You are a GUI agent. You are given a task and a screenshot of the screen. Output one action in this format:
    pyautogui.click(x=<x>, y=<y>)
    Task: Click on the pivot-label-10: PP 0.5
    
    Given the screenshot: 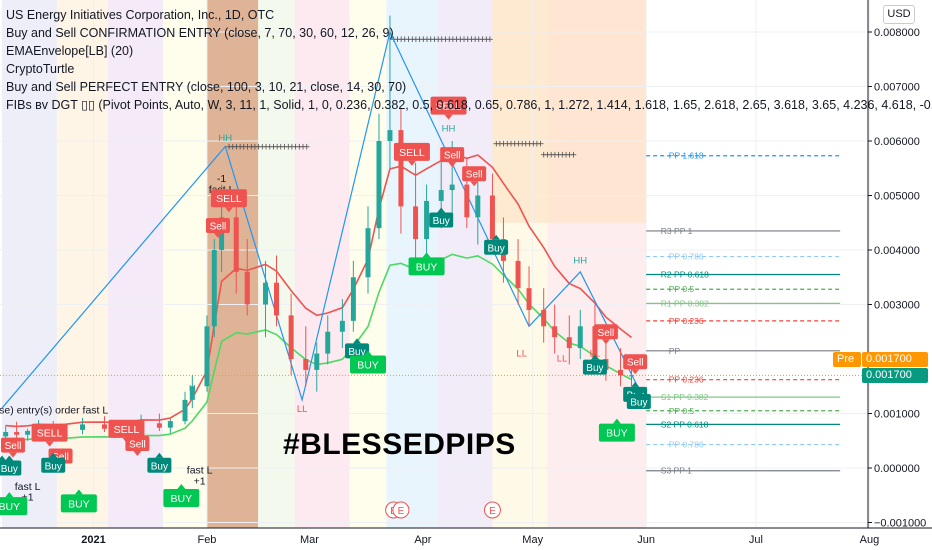 What is the action you would take?
    pyautogui.click(x=682, y=411)
    